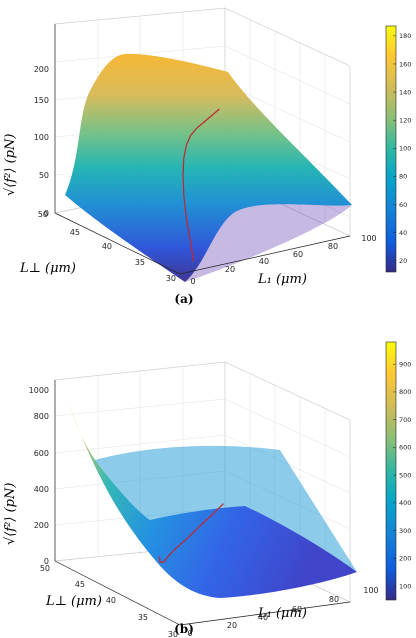 This screenshot has width=416, height=638. Describe the element at coordinates (184, 629) in the screenshot. I see `panel-b-caption: (b)` at that location.